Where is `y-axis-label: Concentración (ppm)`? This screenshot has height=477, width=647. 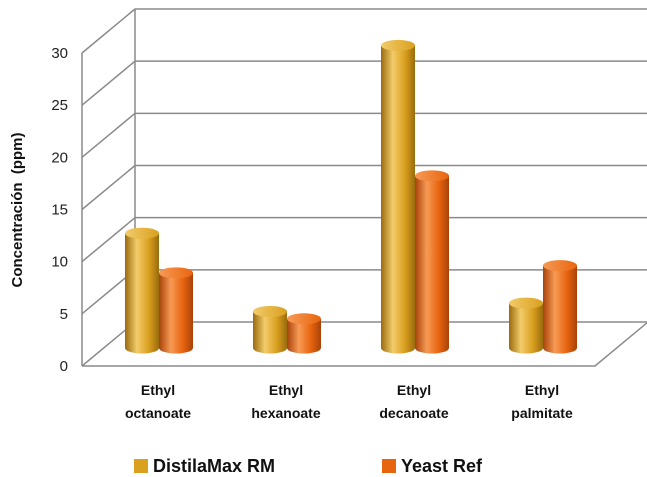
y-axis-label: Concentración (ppm) is located at coordinates (17, 209).